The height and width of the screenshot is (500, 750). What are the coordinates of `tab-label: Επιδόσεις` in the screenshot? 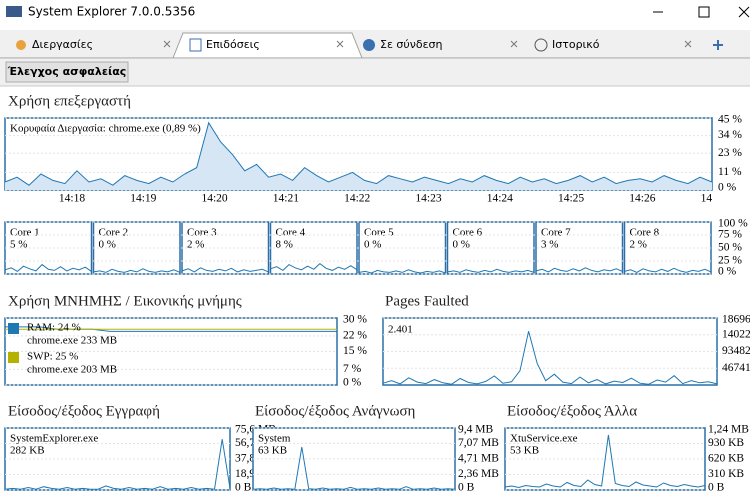 It's located at (233, 44).